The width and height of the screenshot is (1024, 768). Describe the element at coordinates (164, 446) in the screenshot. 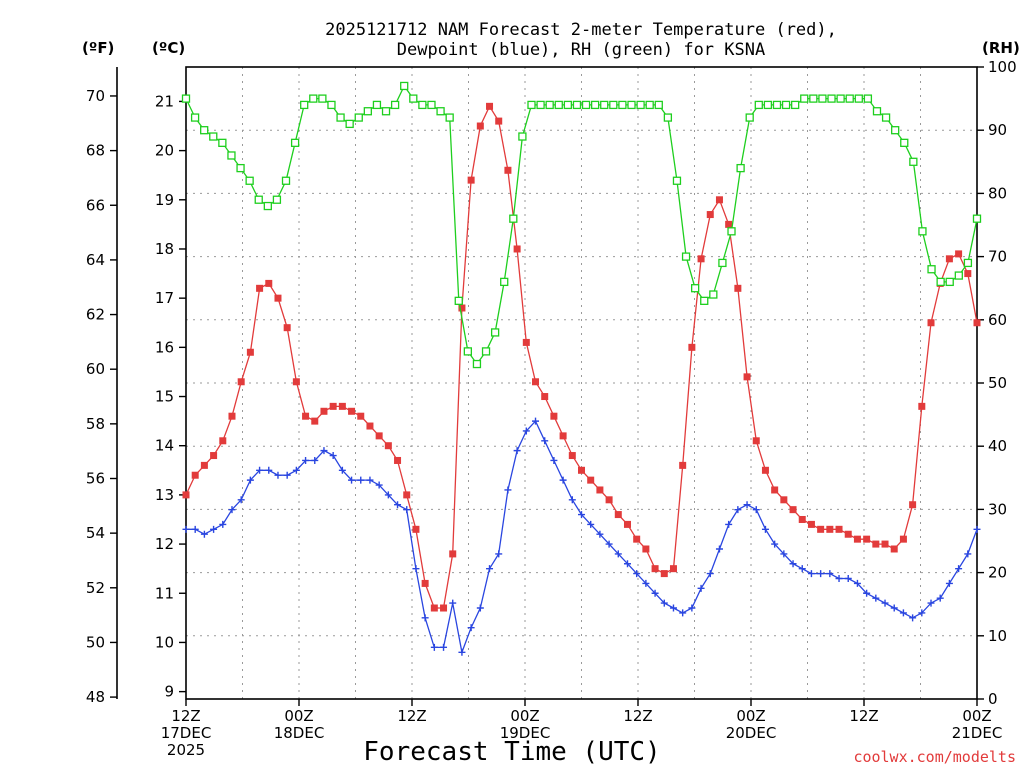

I see `celsius-tick-label: 14` at that location.